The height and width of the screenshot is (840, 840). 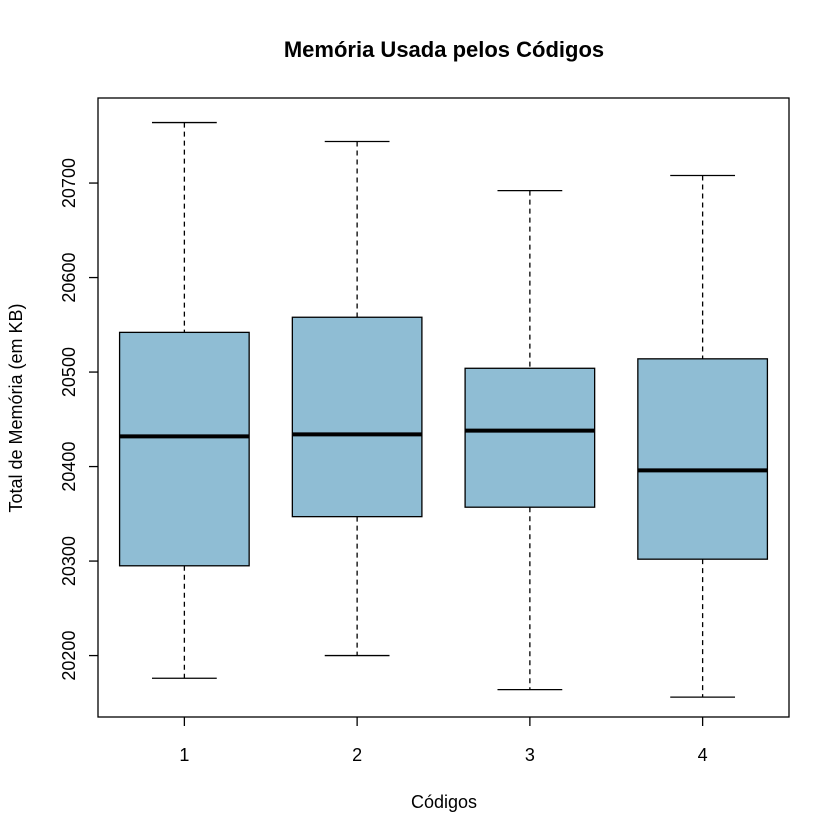 What do you see at coordinates (703, 755) in the screenshot?
I see `x-tick-label-4: 4` at bounding box center [703, 755].